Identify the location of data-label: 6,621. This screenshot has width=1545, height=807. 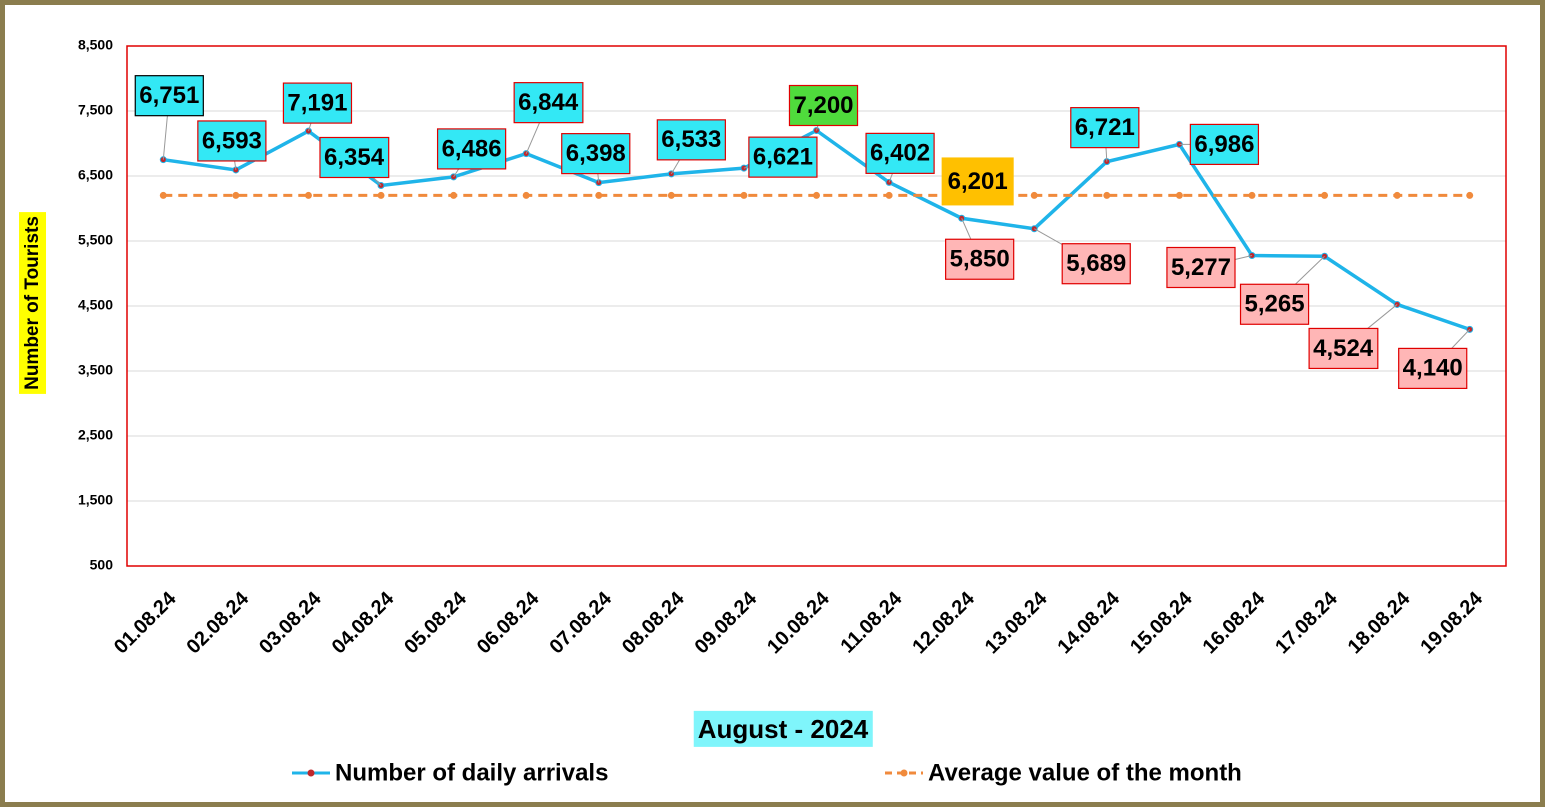
(783, 156).